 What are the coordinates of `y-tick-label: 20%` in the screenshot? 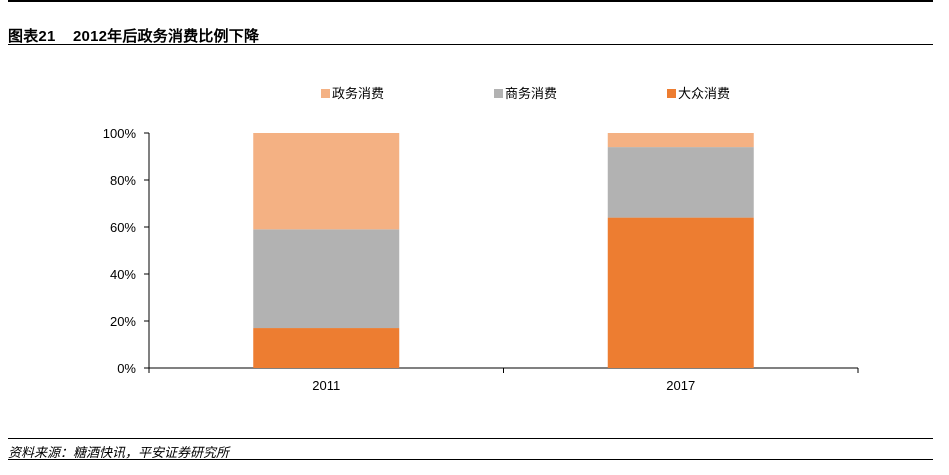 It's located at (123, 321).